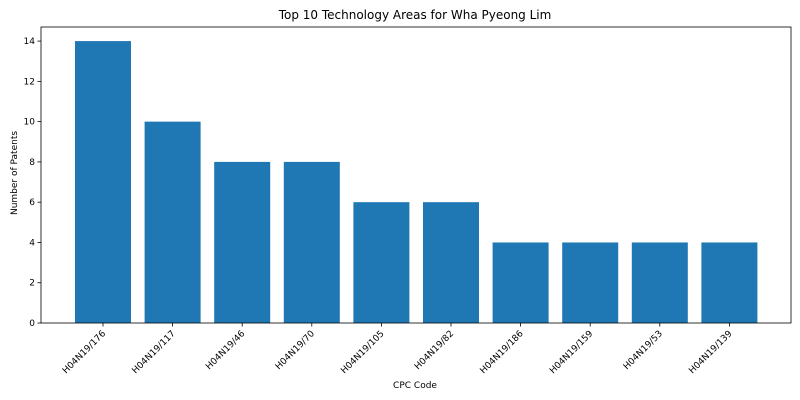 Image resolution: width=800 pixels, height=400 pixels. What do you see at coordinates (29, 82) in the screenshot?
I see `y-tick-label: 12` at bounding box center [29, 82].